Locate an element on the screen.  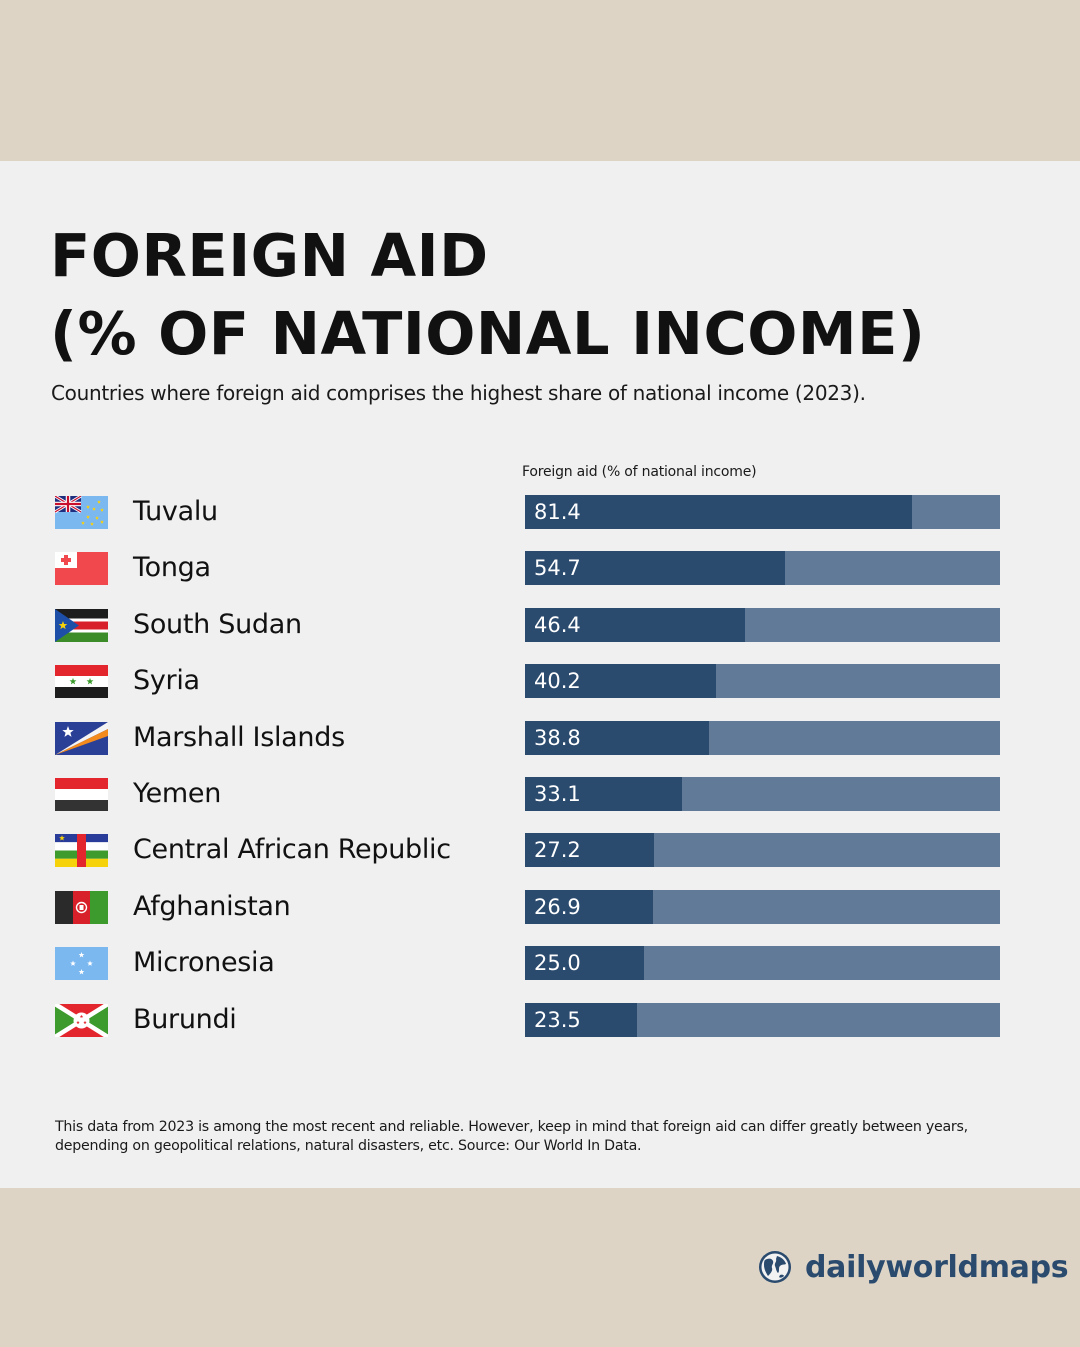
bar-row: Central African Republic 27.2 is located at coordinates (540, 850).